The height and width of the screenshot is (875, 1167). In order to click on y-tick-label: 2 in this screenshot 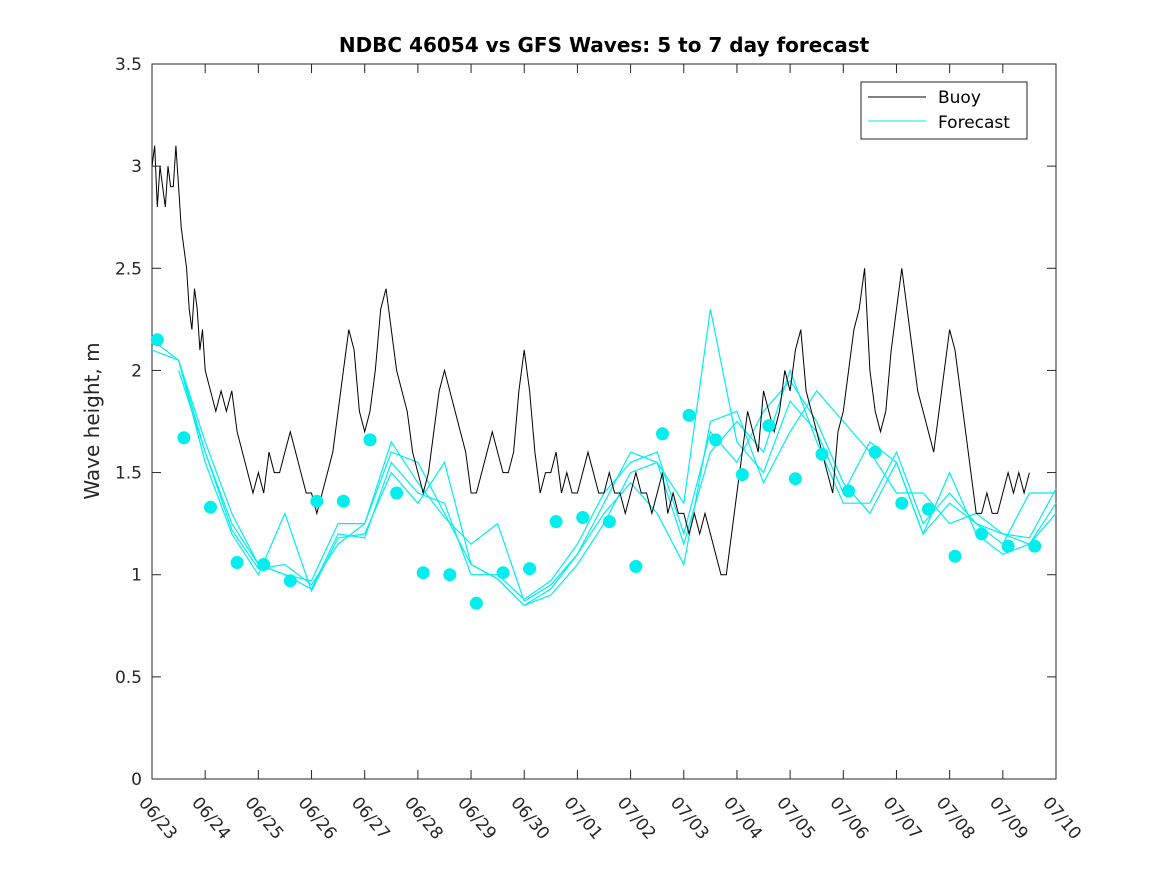, I will do `click(136, 371)`.